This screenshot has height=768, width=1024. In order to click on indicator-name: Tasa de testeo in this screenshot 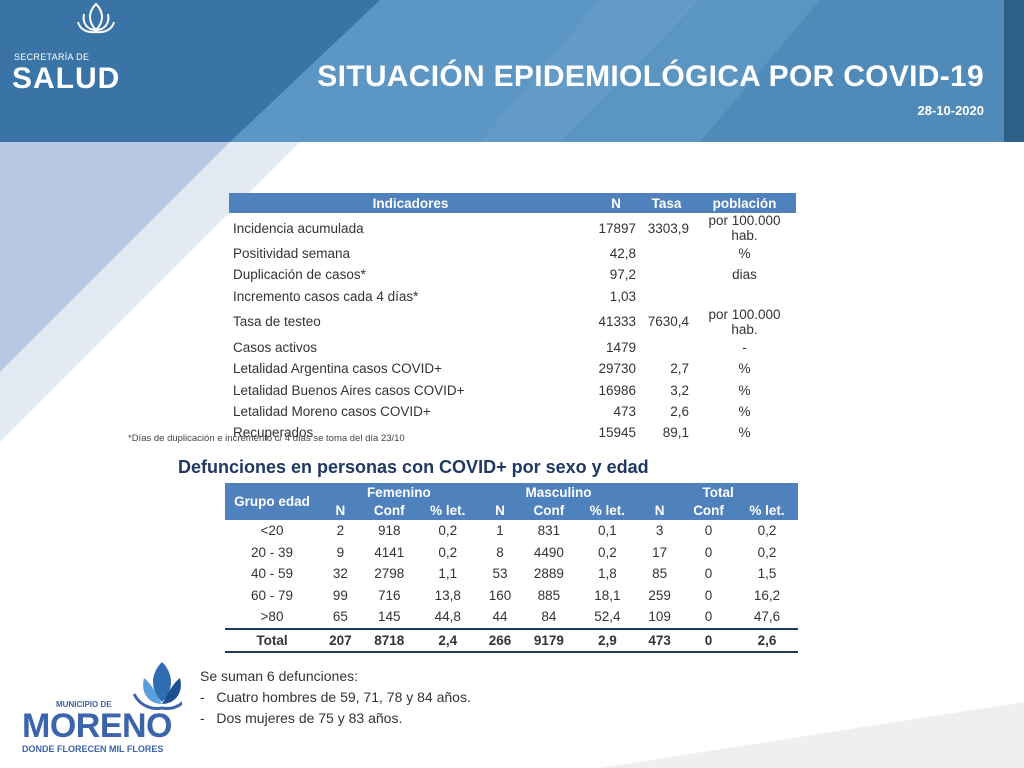, I will do `click(277, 322)`.